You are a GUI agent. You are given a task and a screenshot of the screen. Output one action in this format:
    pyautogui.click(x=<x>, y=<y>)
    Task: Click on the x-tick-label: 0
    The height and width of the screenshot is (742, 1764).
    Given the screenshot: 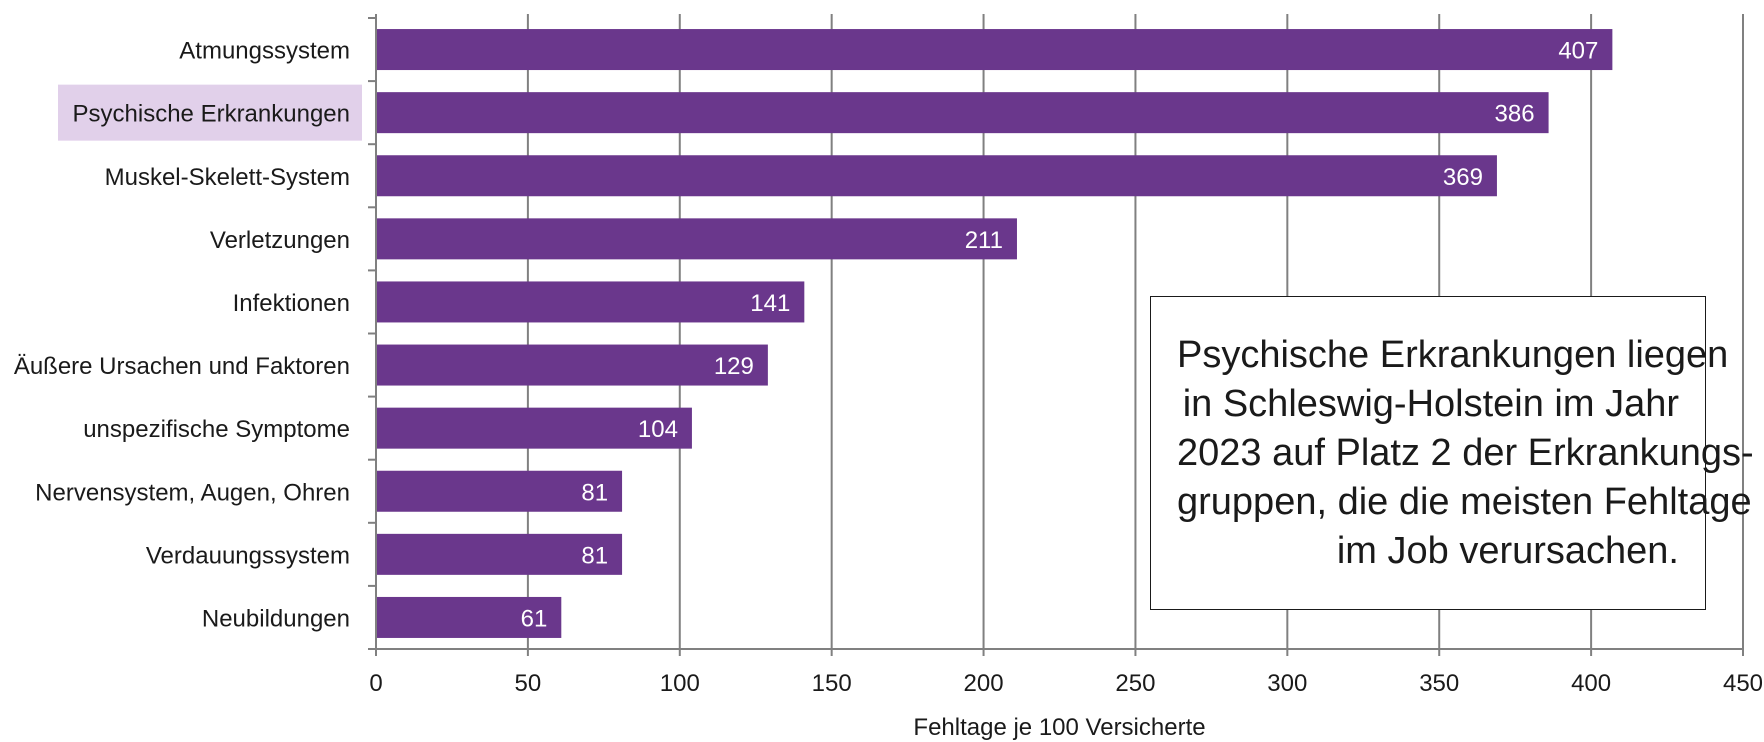 What is the action you would take?
    pyautogui.click(x=375, y=683)
    